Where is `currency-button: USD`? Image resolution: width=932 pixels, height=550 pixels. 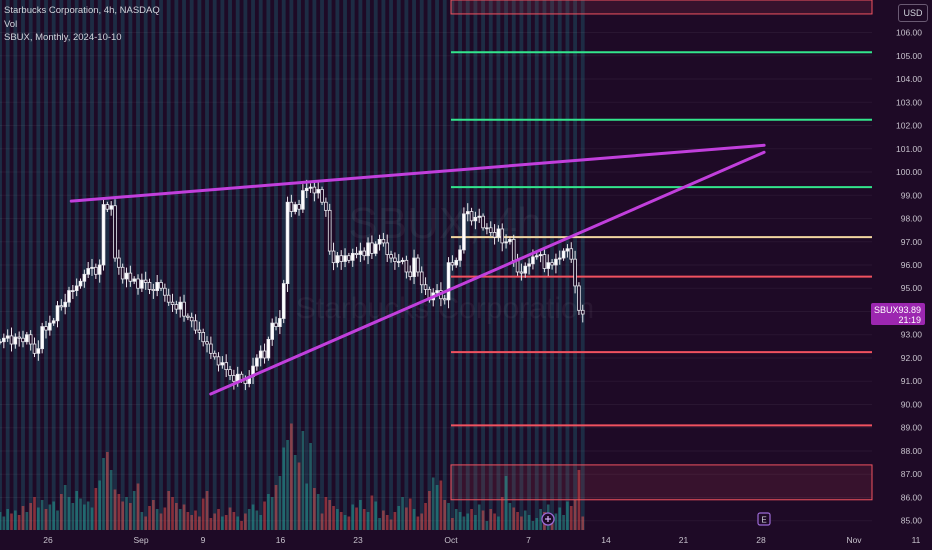
currency-button: USD is located at coordinates (913, 13).